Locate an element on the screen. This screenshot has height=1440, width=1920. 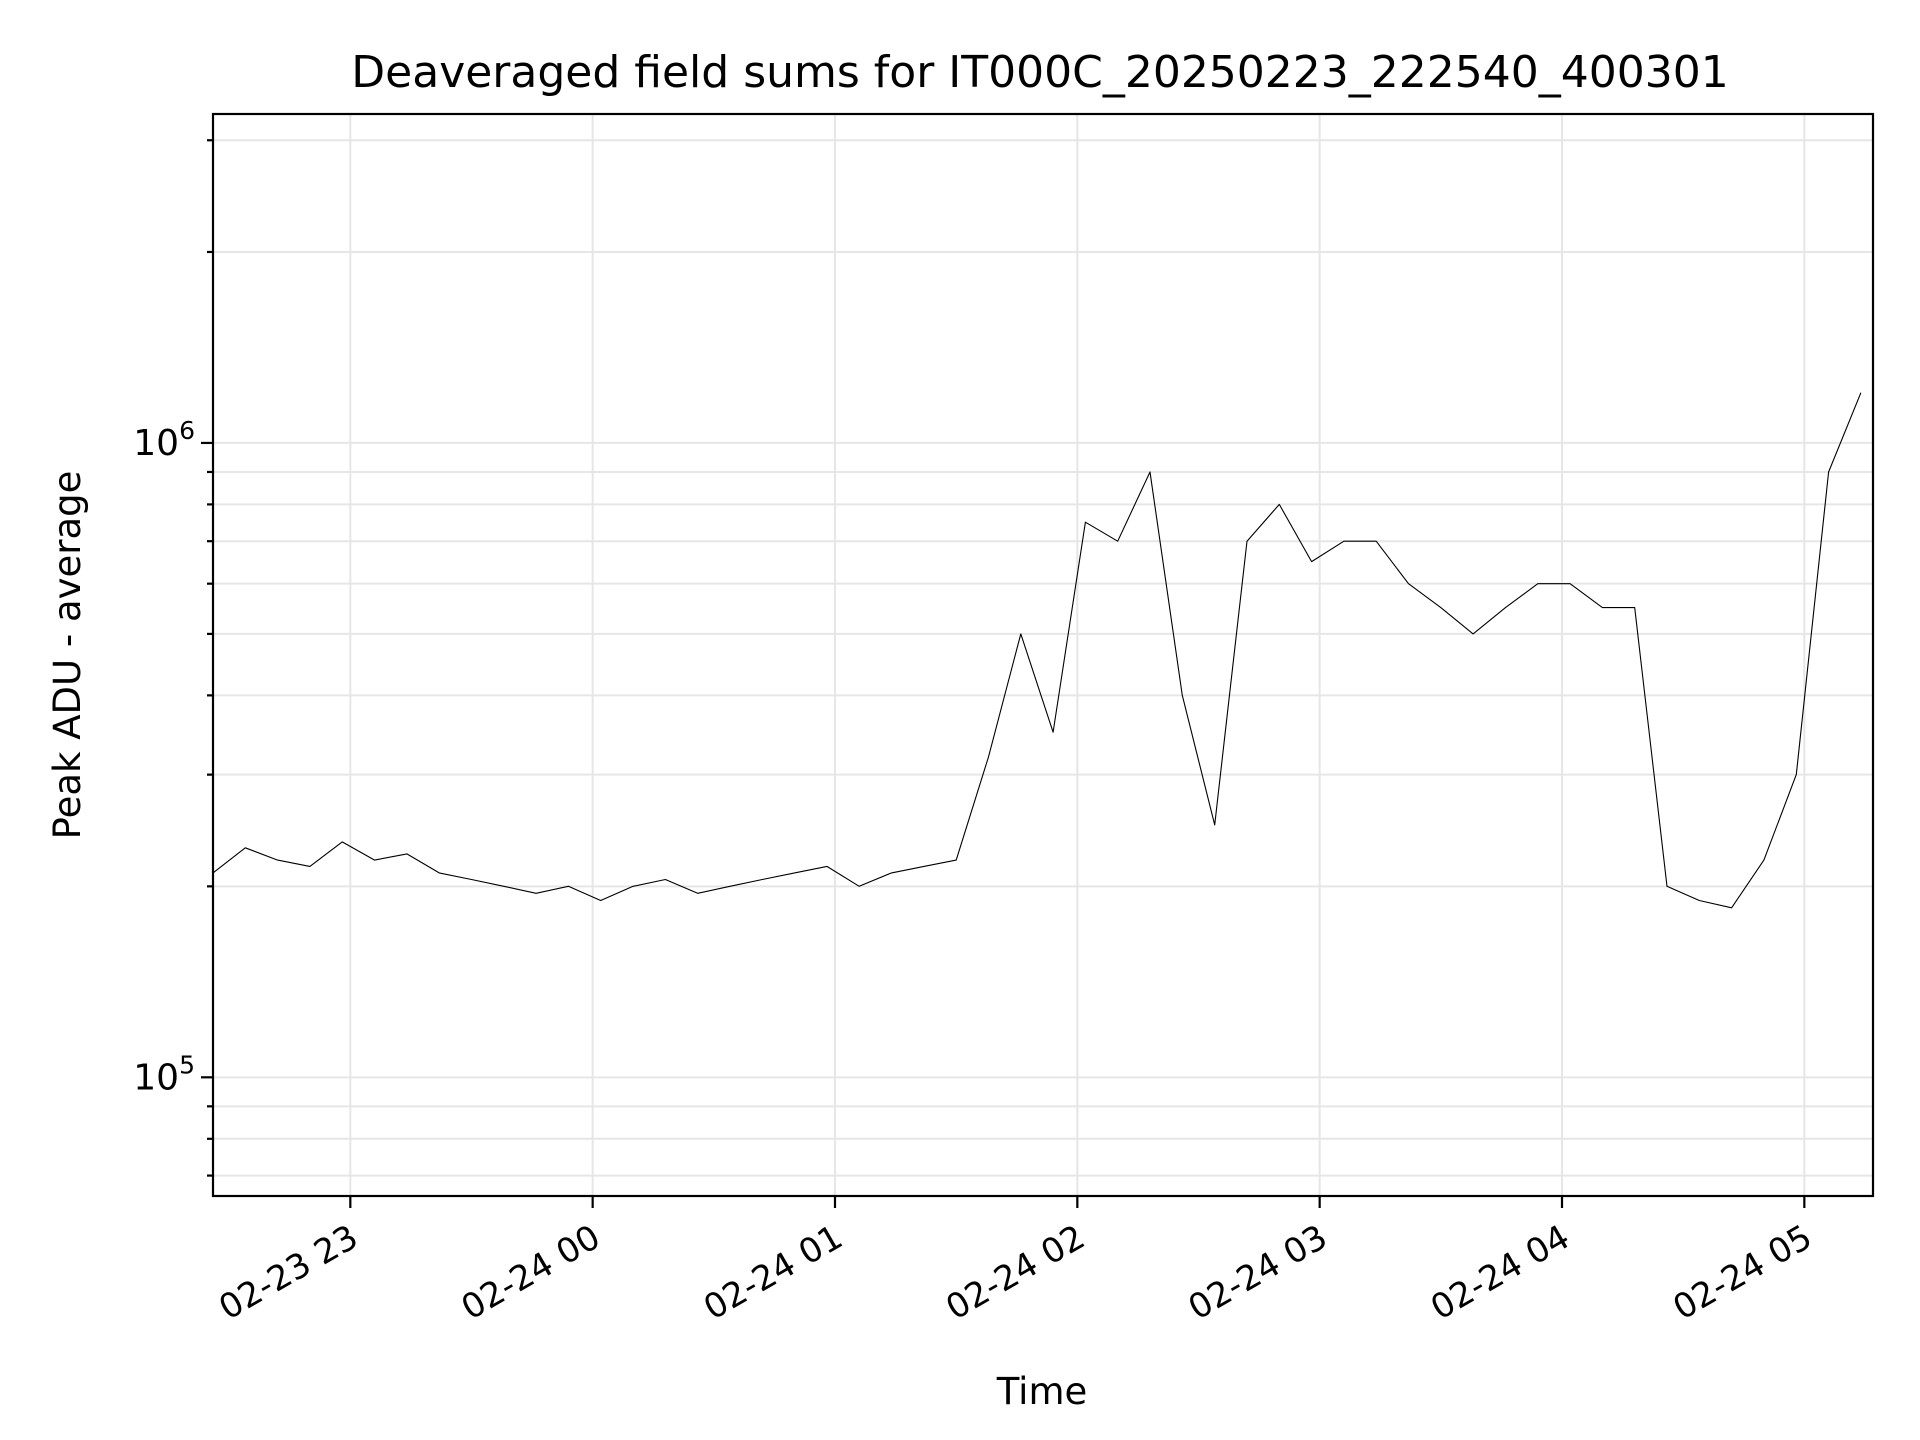
x-tick-label: 02-24 05 is located at coordinates (1742, 1272).